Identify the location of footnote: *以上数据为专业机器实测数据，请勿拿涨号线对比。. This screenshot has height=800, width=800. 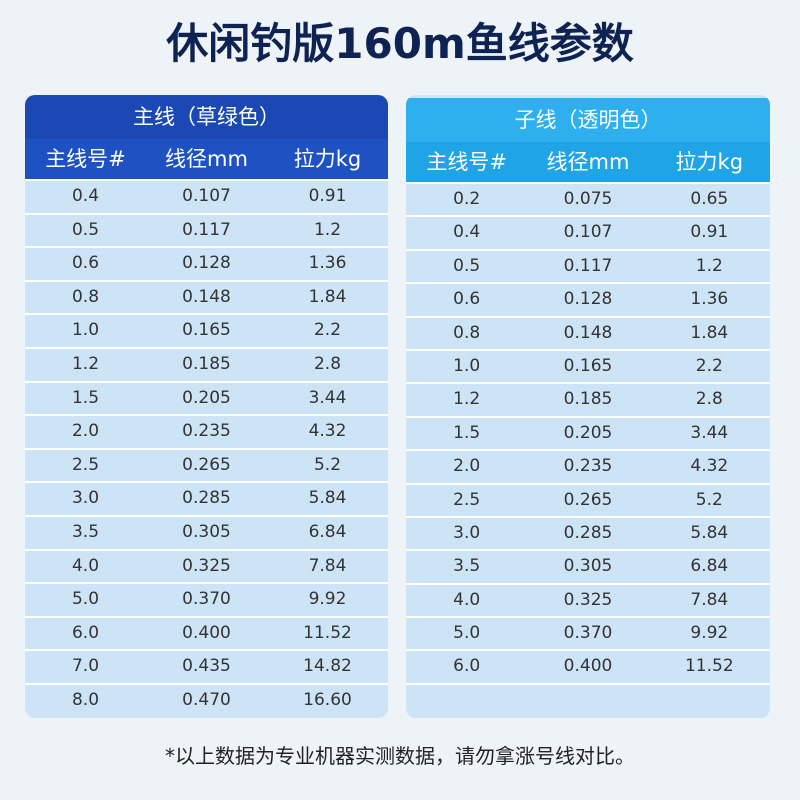
(400, 756).